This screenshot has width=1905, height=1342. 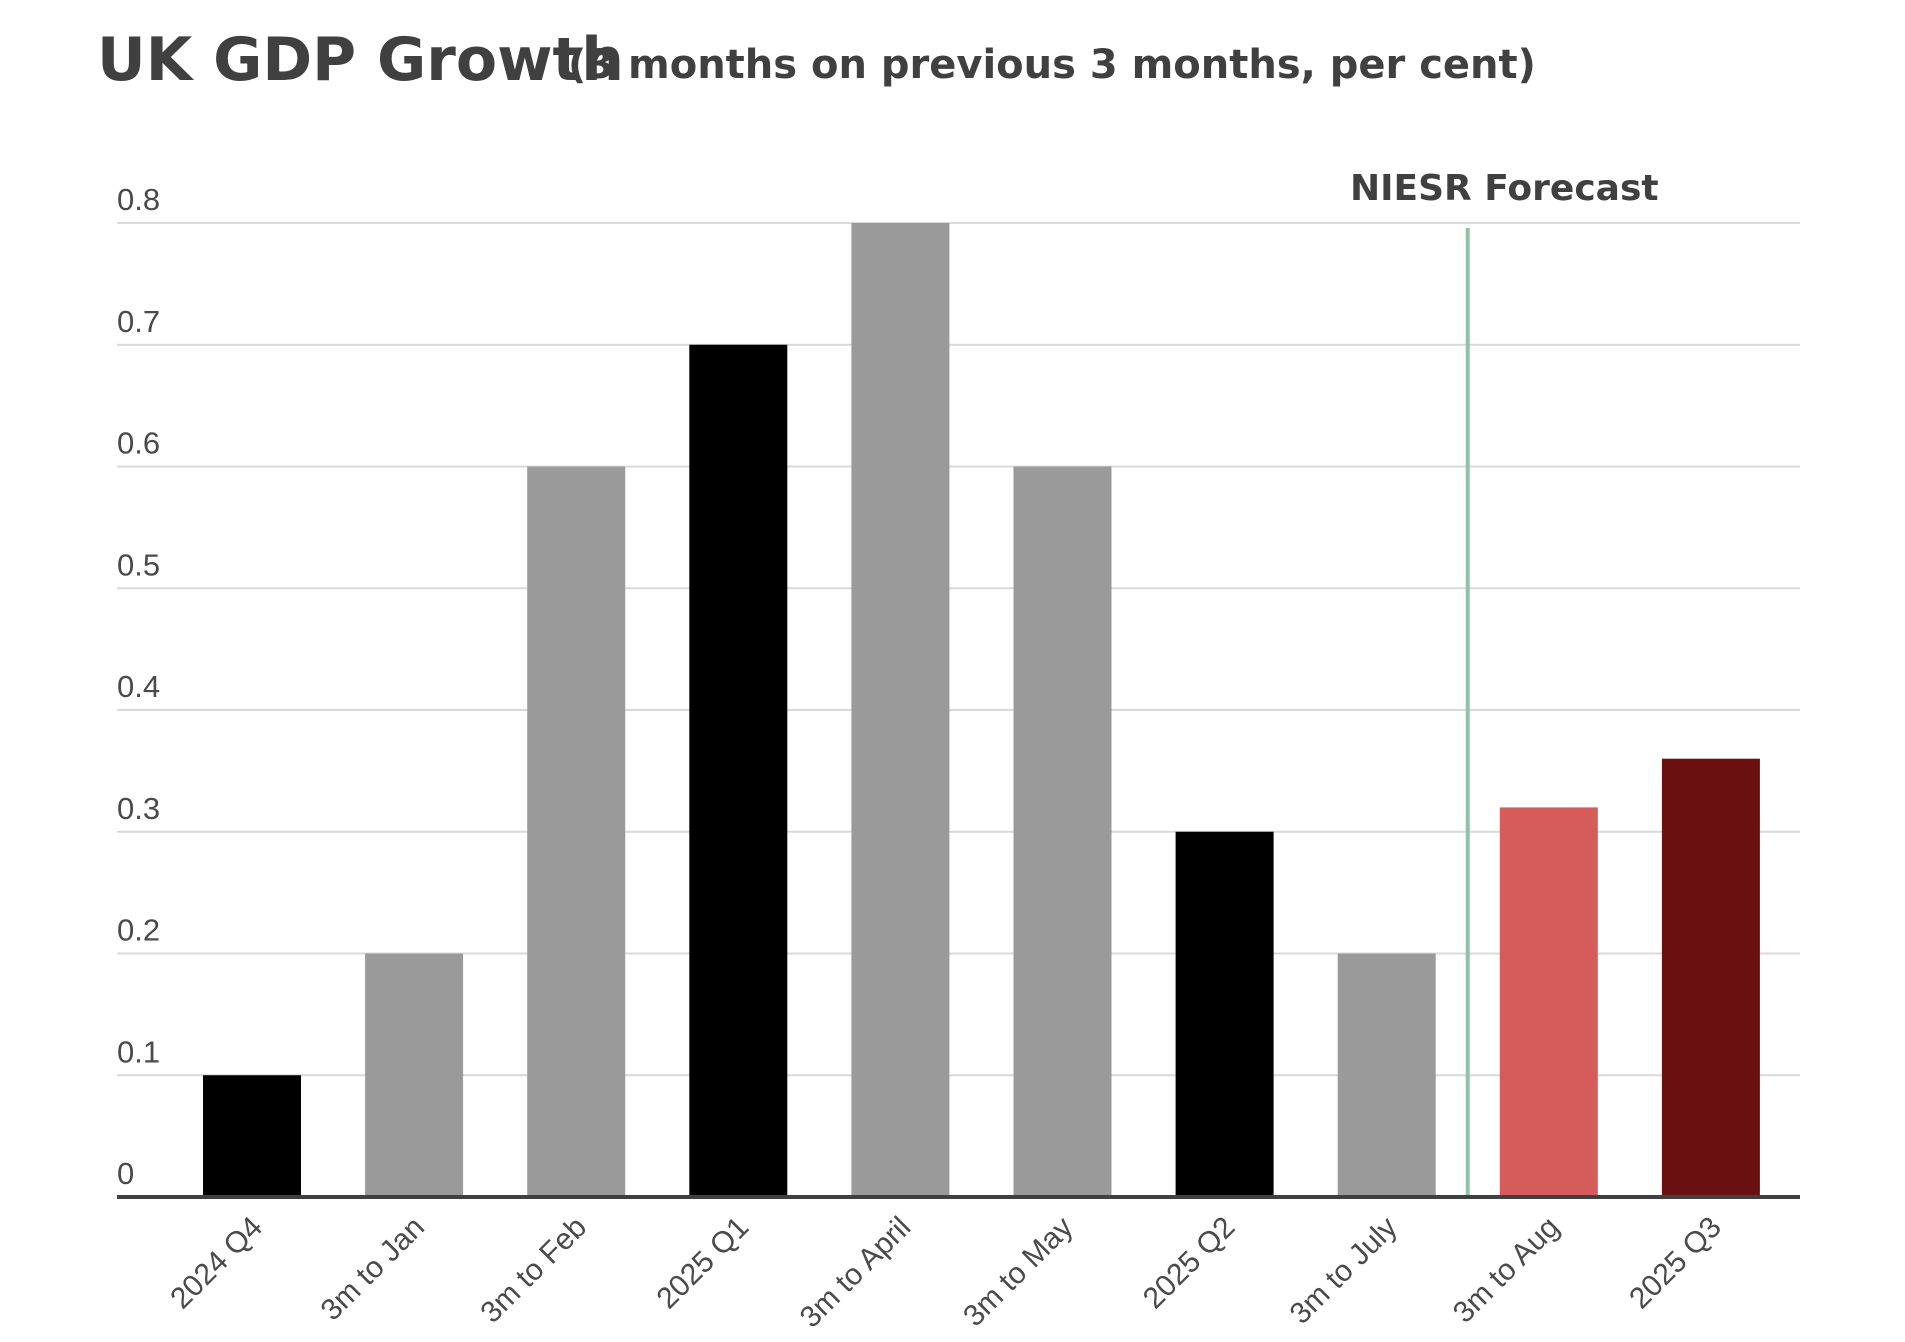 I want to click on y-tick-label: 0.6, so click(x=138, y=443).